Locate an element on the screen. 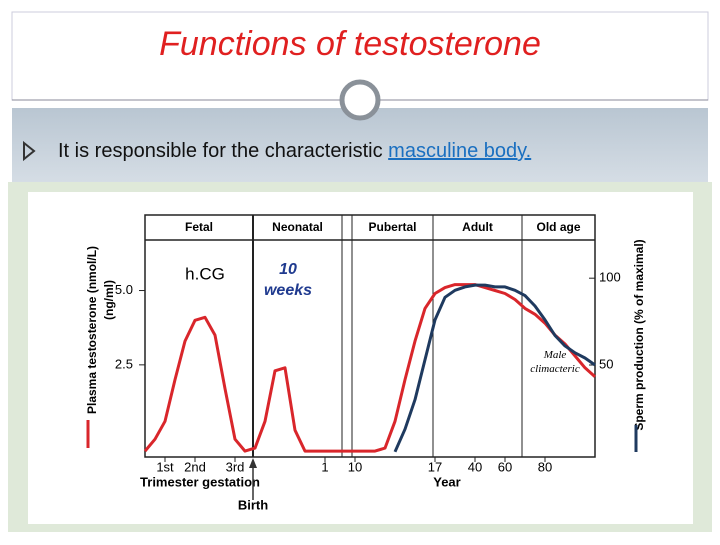  bullet-link: masculine body. is located at coordinates (459, 151).